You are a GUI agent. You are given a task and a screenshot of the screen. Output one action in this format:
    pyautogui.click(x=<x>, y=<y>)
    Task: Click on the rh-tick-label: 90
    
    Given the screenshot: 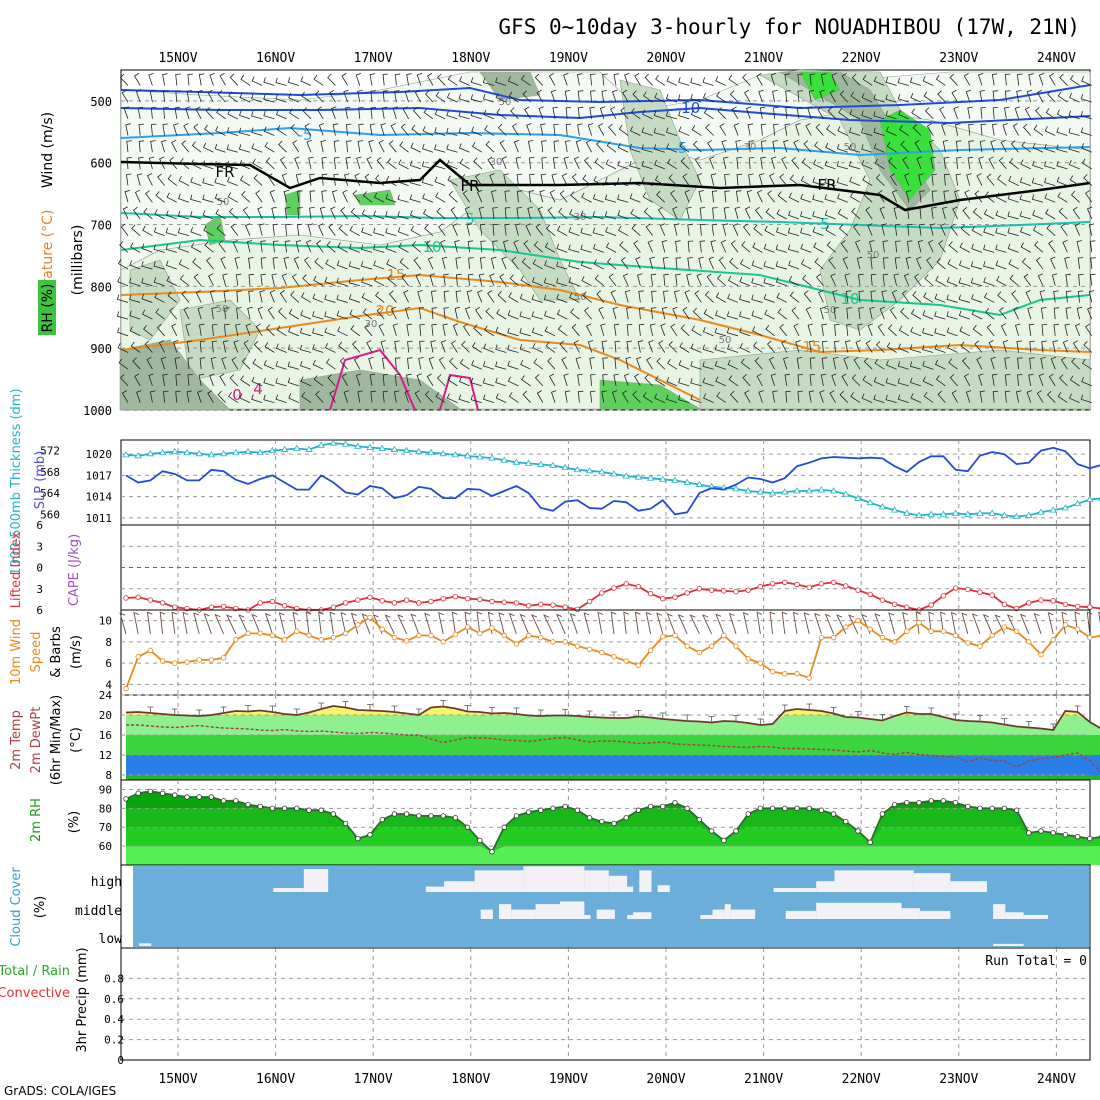 What is the action you would take?
    pyautogui.click(x=105, y=789)
    